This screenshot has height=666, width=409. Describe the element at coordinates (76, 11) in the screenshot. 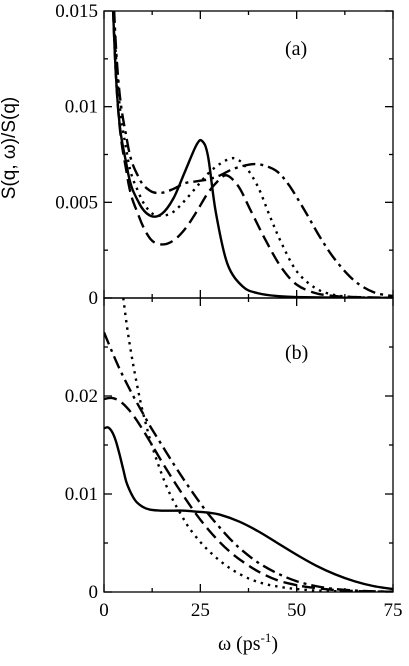

I see `y-tick-label-a: 0.015` at that location.